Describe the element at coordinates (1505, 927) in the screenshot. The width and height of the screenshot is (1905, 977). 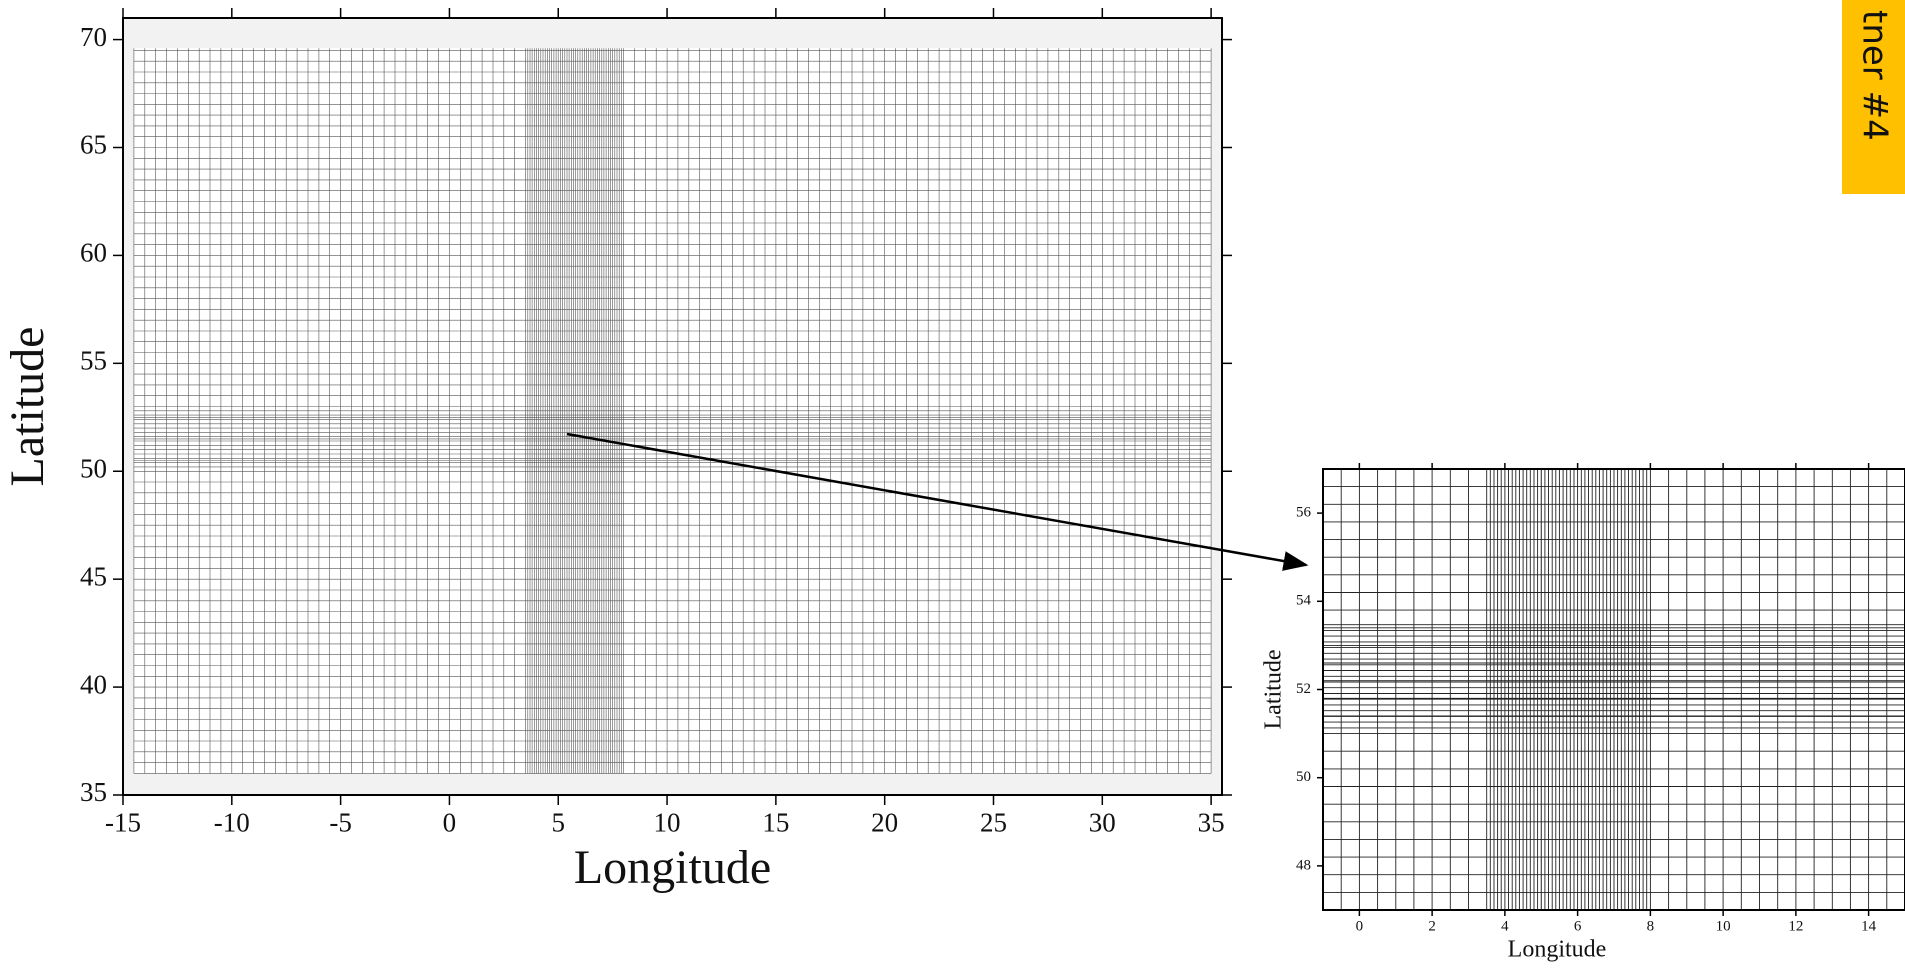
I see `x-tick-label: 4` at that location.